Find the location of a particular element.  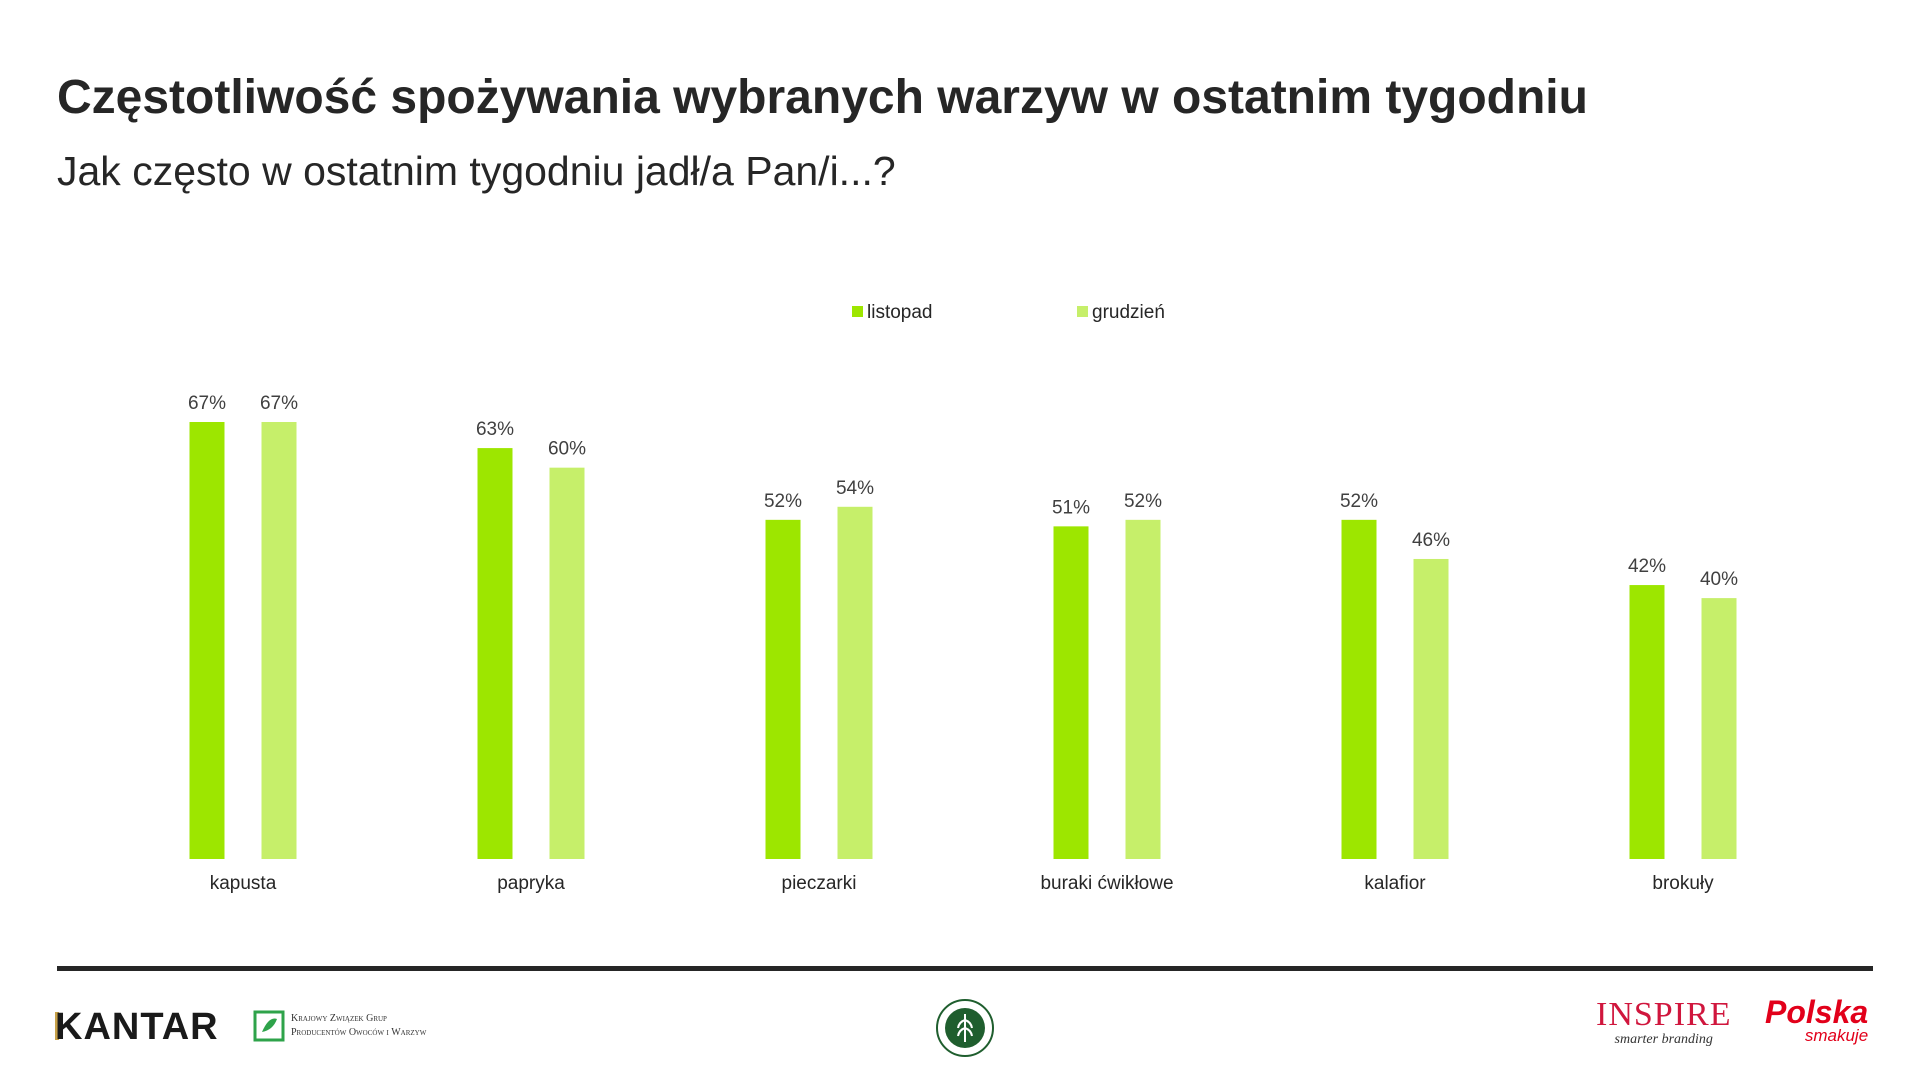

data-label-0-0: 67% is located at coordinates (207, 403).